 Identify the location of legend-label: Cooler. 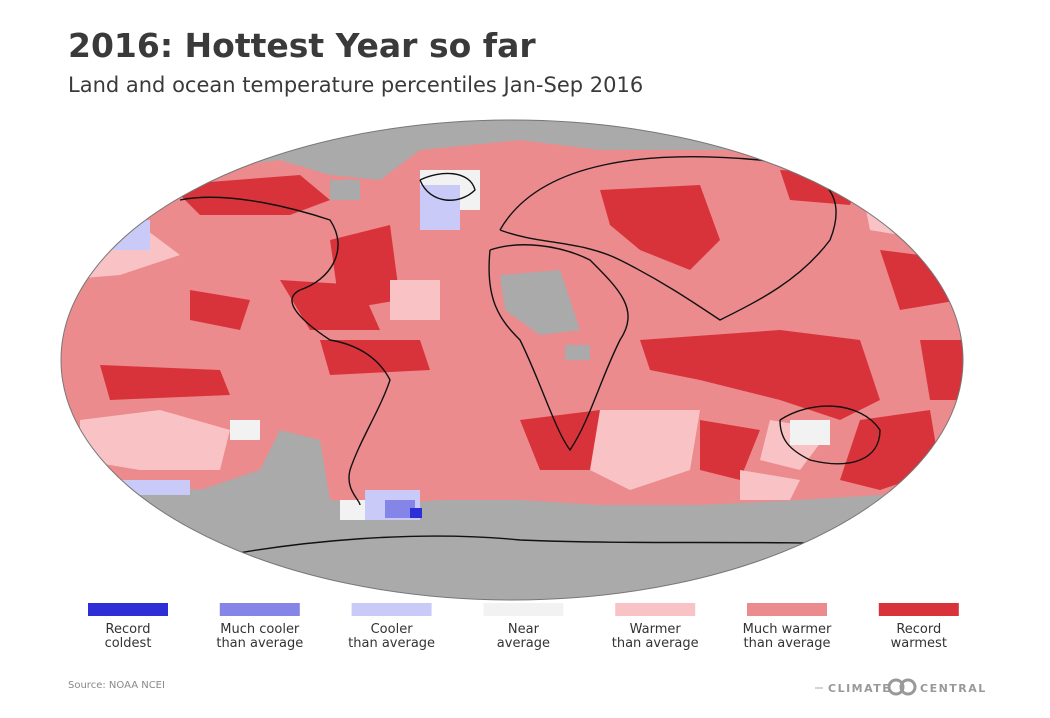
(392, 629).